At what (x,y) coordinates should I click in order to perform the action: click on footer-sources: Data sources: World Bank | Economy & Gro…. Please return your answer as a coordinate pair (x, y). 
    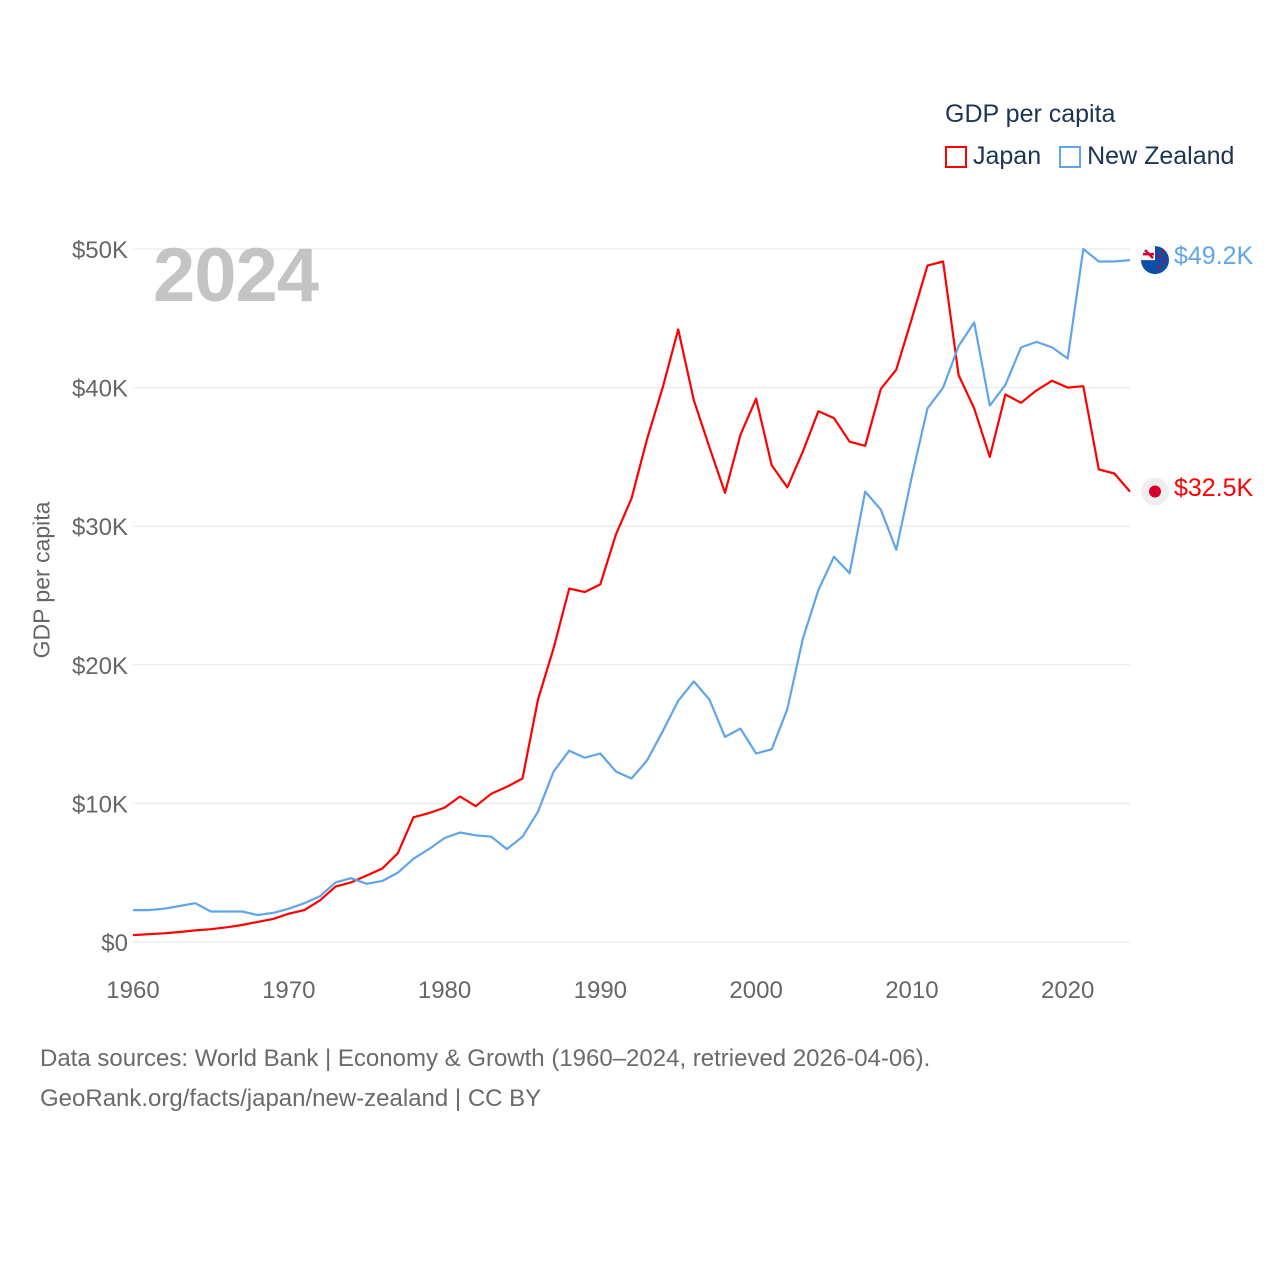
    Looking at the image, I should click on (485, 1058).